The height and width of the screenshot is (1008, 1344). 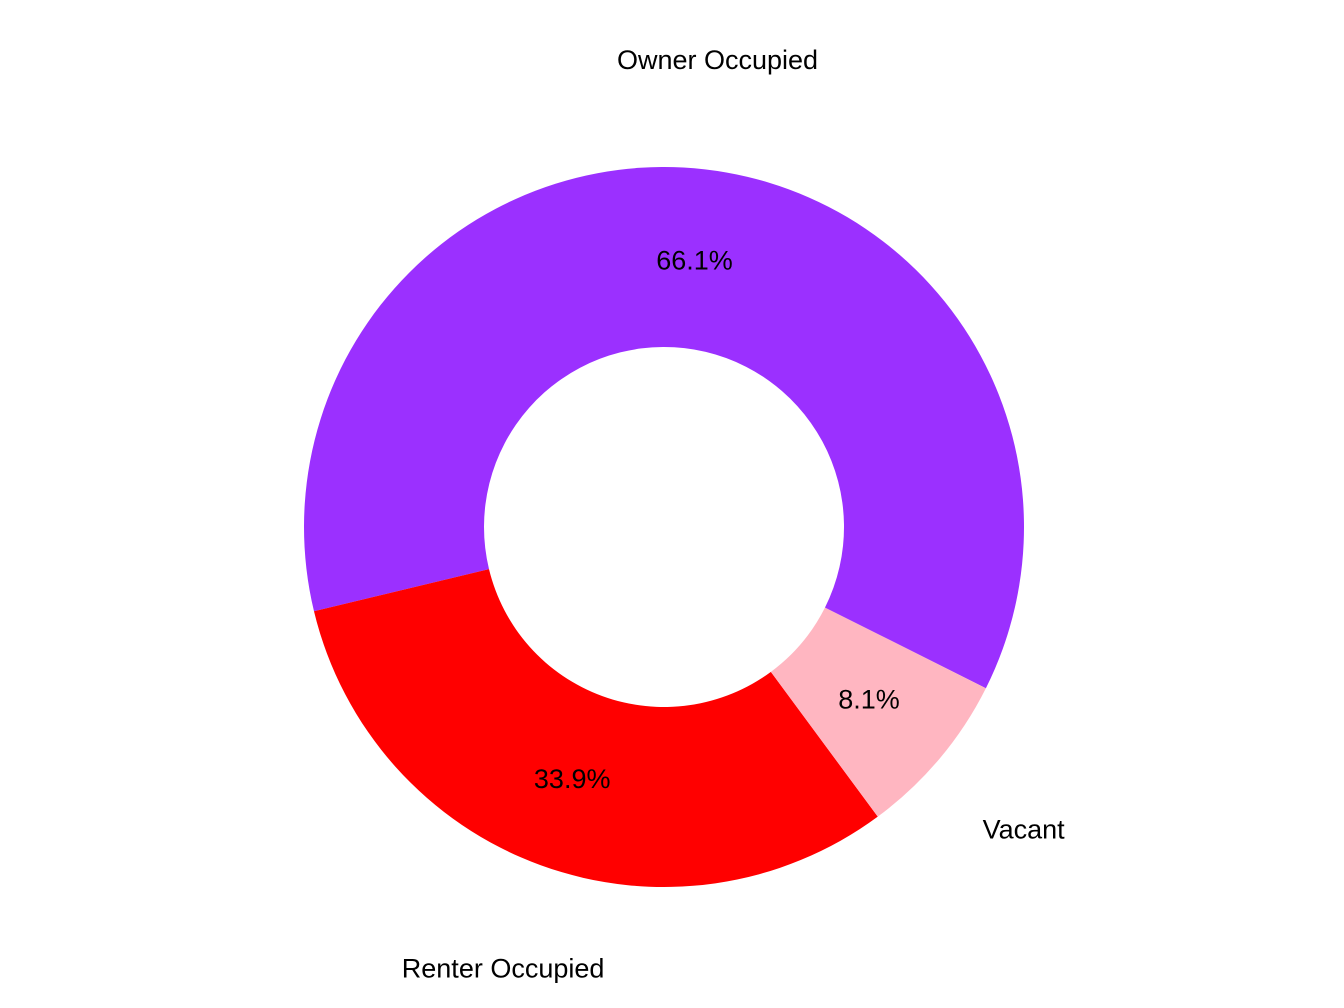 I want to click on slice-name-label-renter-occupied: Renter Occupied, so click(x=503, y=969).